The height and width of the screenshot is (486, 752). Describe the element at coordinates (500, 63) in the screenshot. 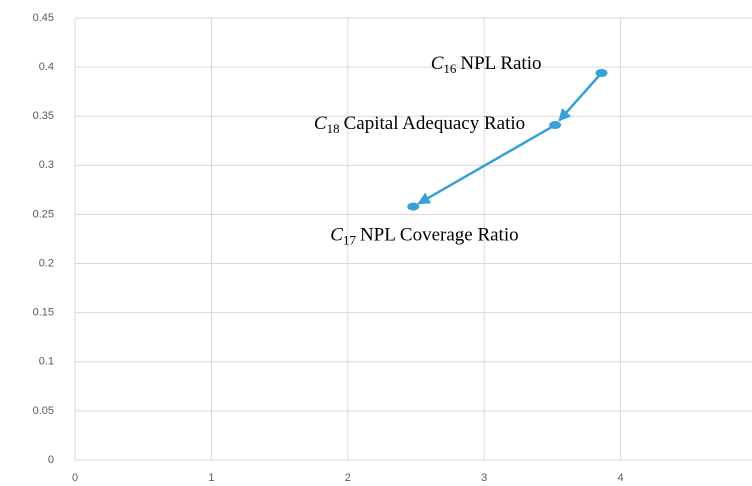

I see `label-text: NPL Ratio` at that location.